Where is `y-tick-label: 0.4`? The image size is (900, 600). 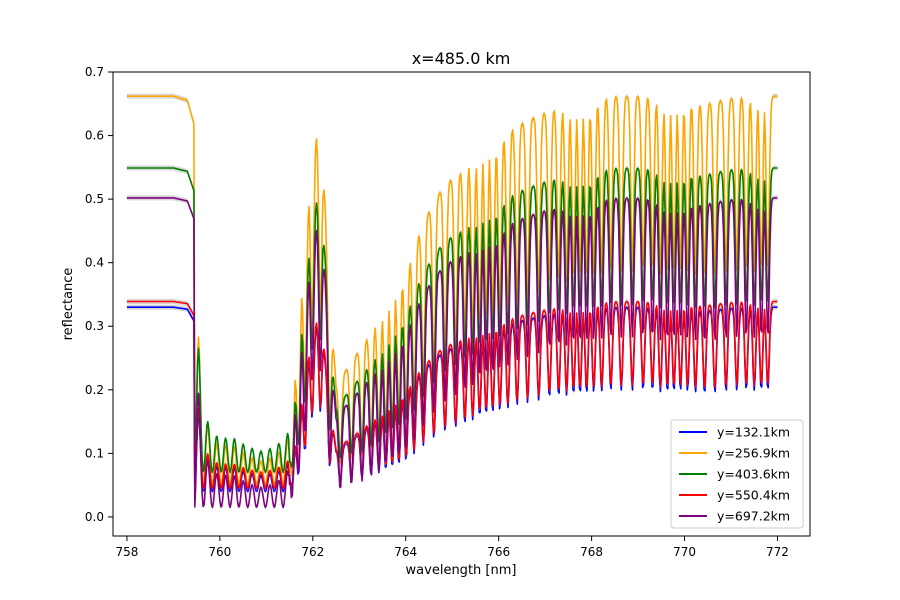 y-tick-label: 0.4 is located at coordinates (94, 263).